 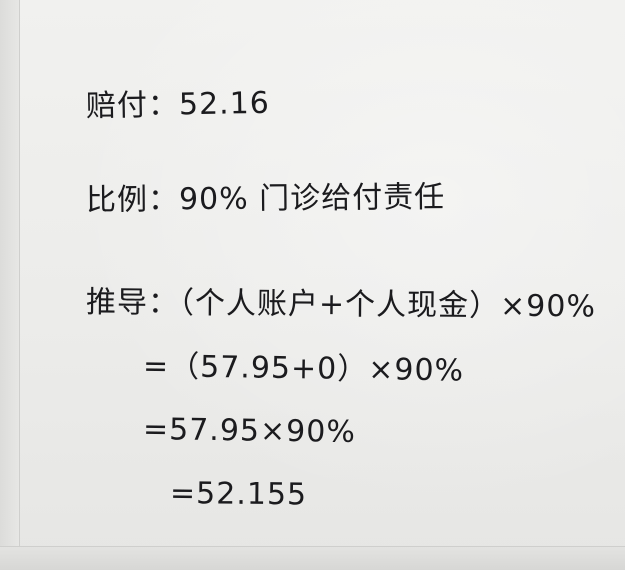 I want to click on calc-step-1: =（57.95+0）×90%, so click(x=303, y=369).